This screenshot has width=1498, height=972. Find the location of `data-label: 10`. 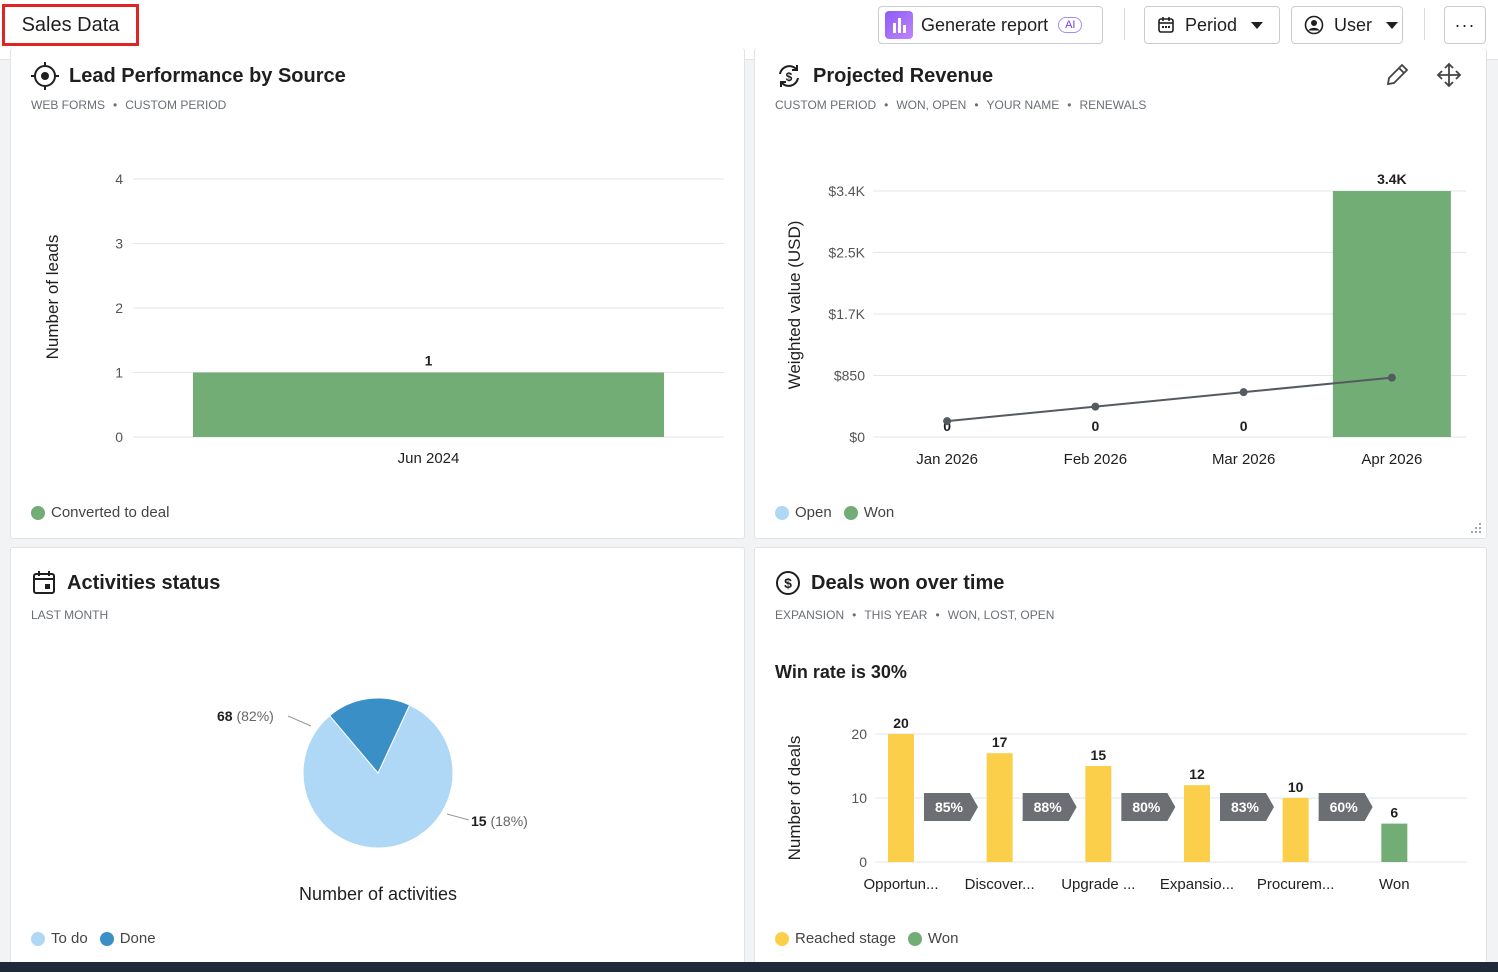

data-label: 10 is located at coordinates (1296, 787).